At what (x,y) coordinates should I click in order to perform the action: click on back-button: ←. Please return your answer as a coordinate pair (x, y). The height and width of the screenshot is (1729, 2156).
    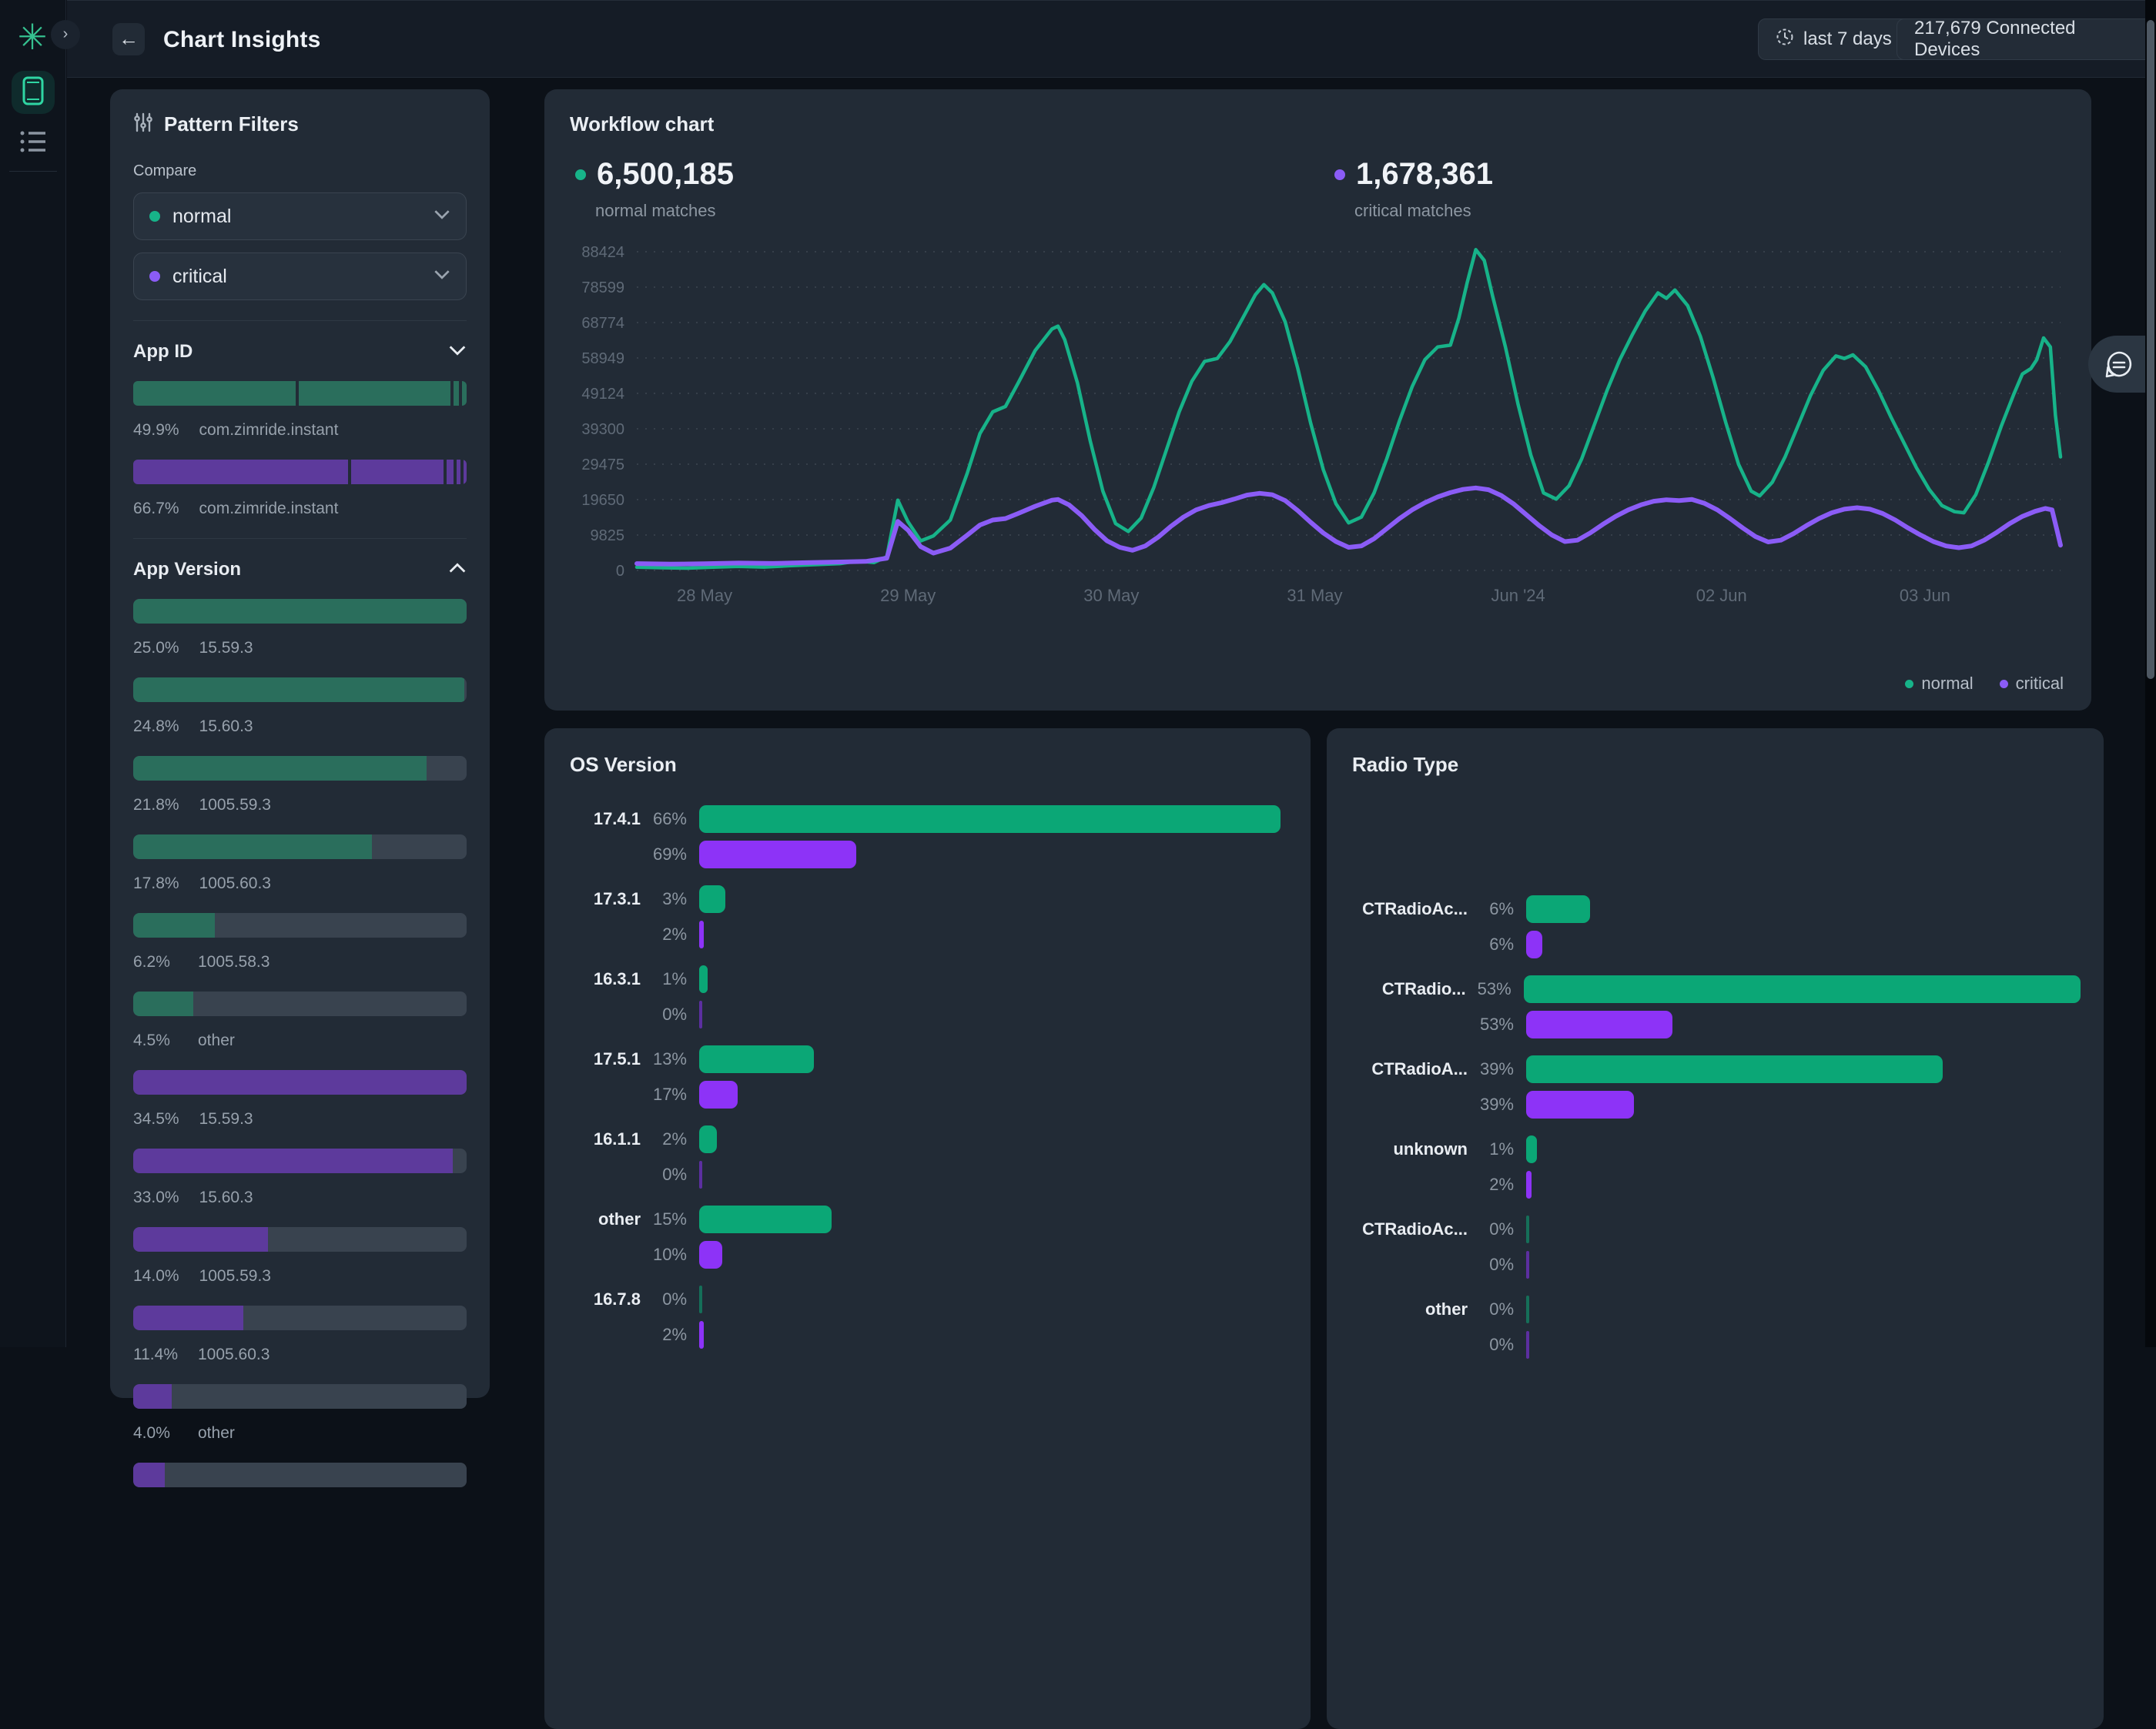
    Looking at the image, I should click on (128, 39).